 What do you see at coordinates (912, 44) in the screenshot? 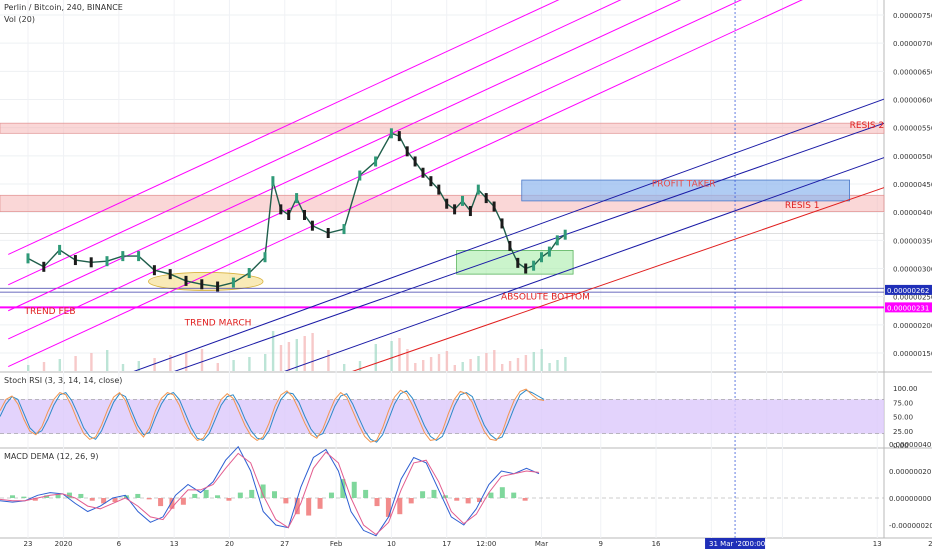
I see `price-axis-tick: 0.00000700` at bounding box center [912, 44].